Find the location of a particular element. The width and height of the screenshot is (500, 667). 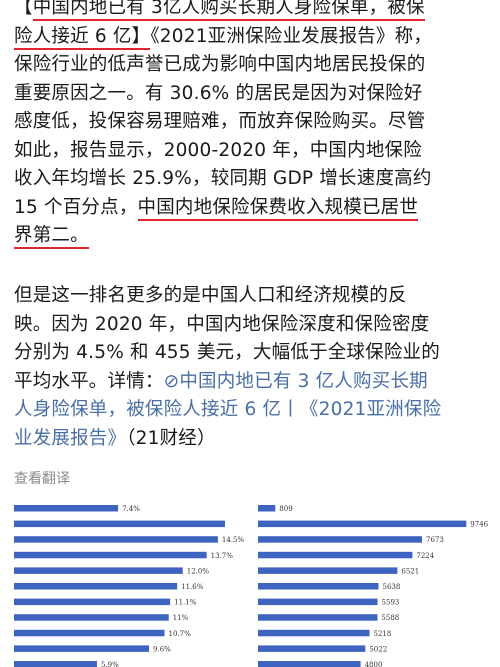

text-line: 但是这一排名更多的是中国人口和经济规模的反 is located at coordinates (210, 295).